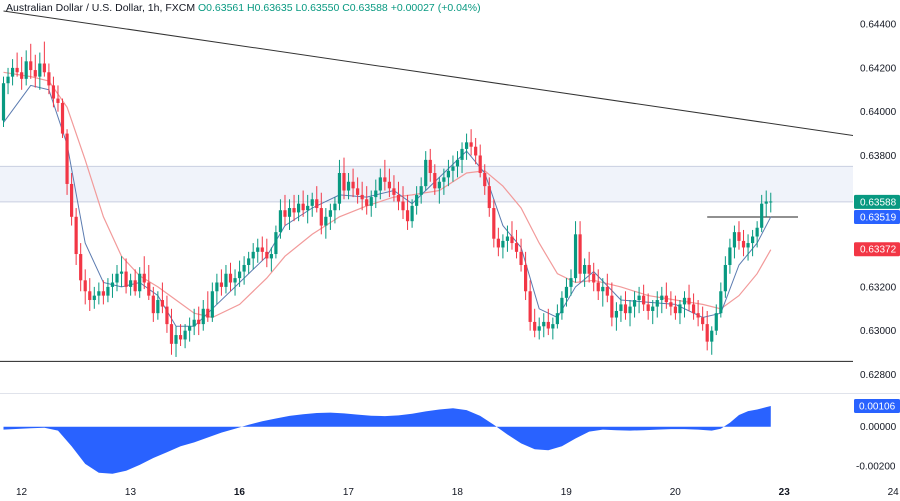 This screenshot has height=501, width=900. What do you see at coordinates (878, 250) in the screenshot?
I see `price-badge-label: 0.63372` at bounding box center [878, 250].